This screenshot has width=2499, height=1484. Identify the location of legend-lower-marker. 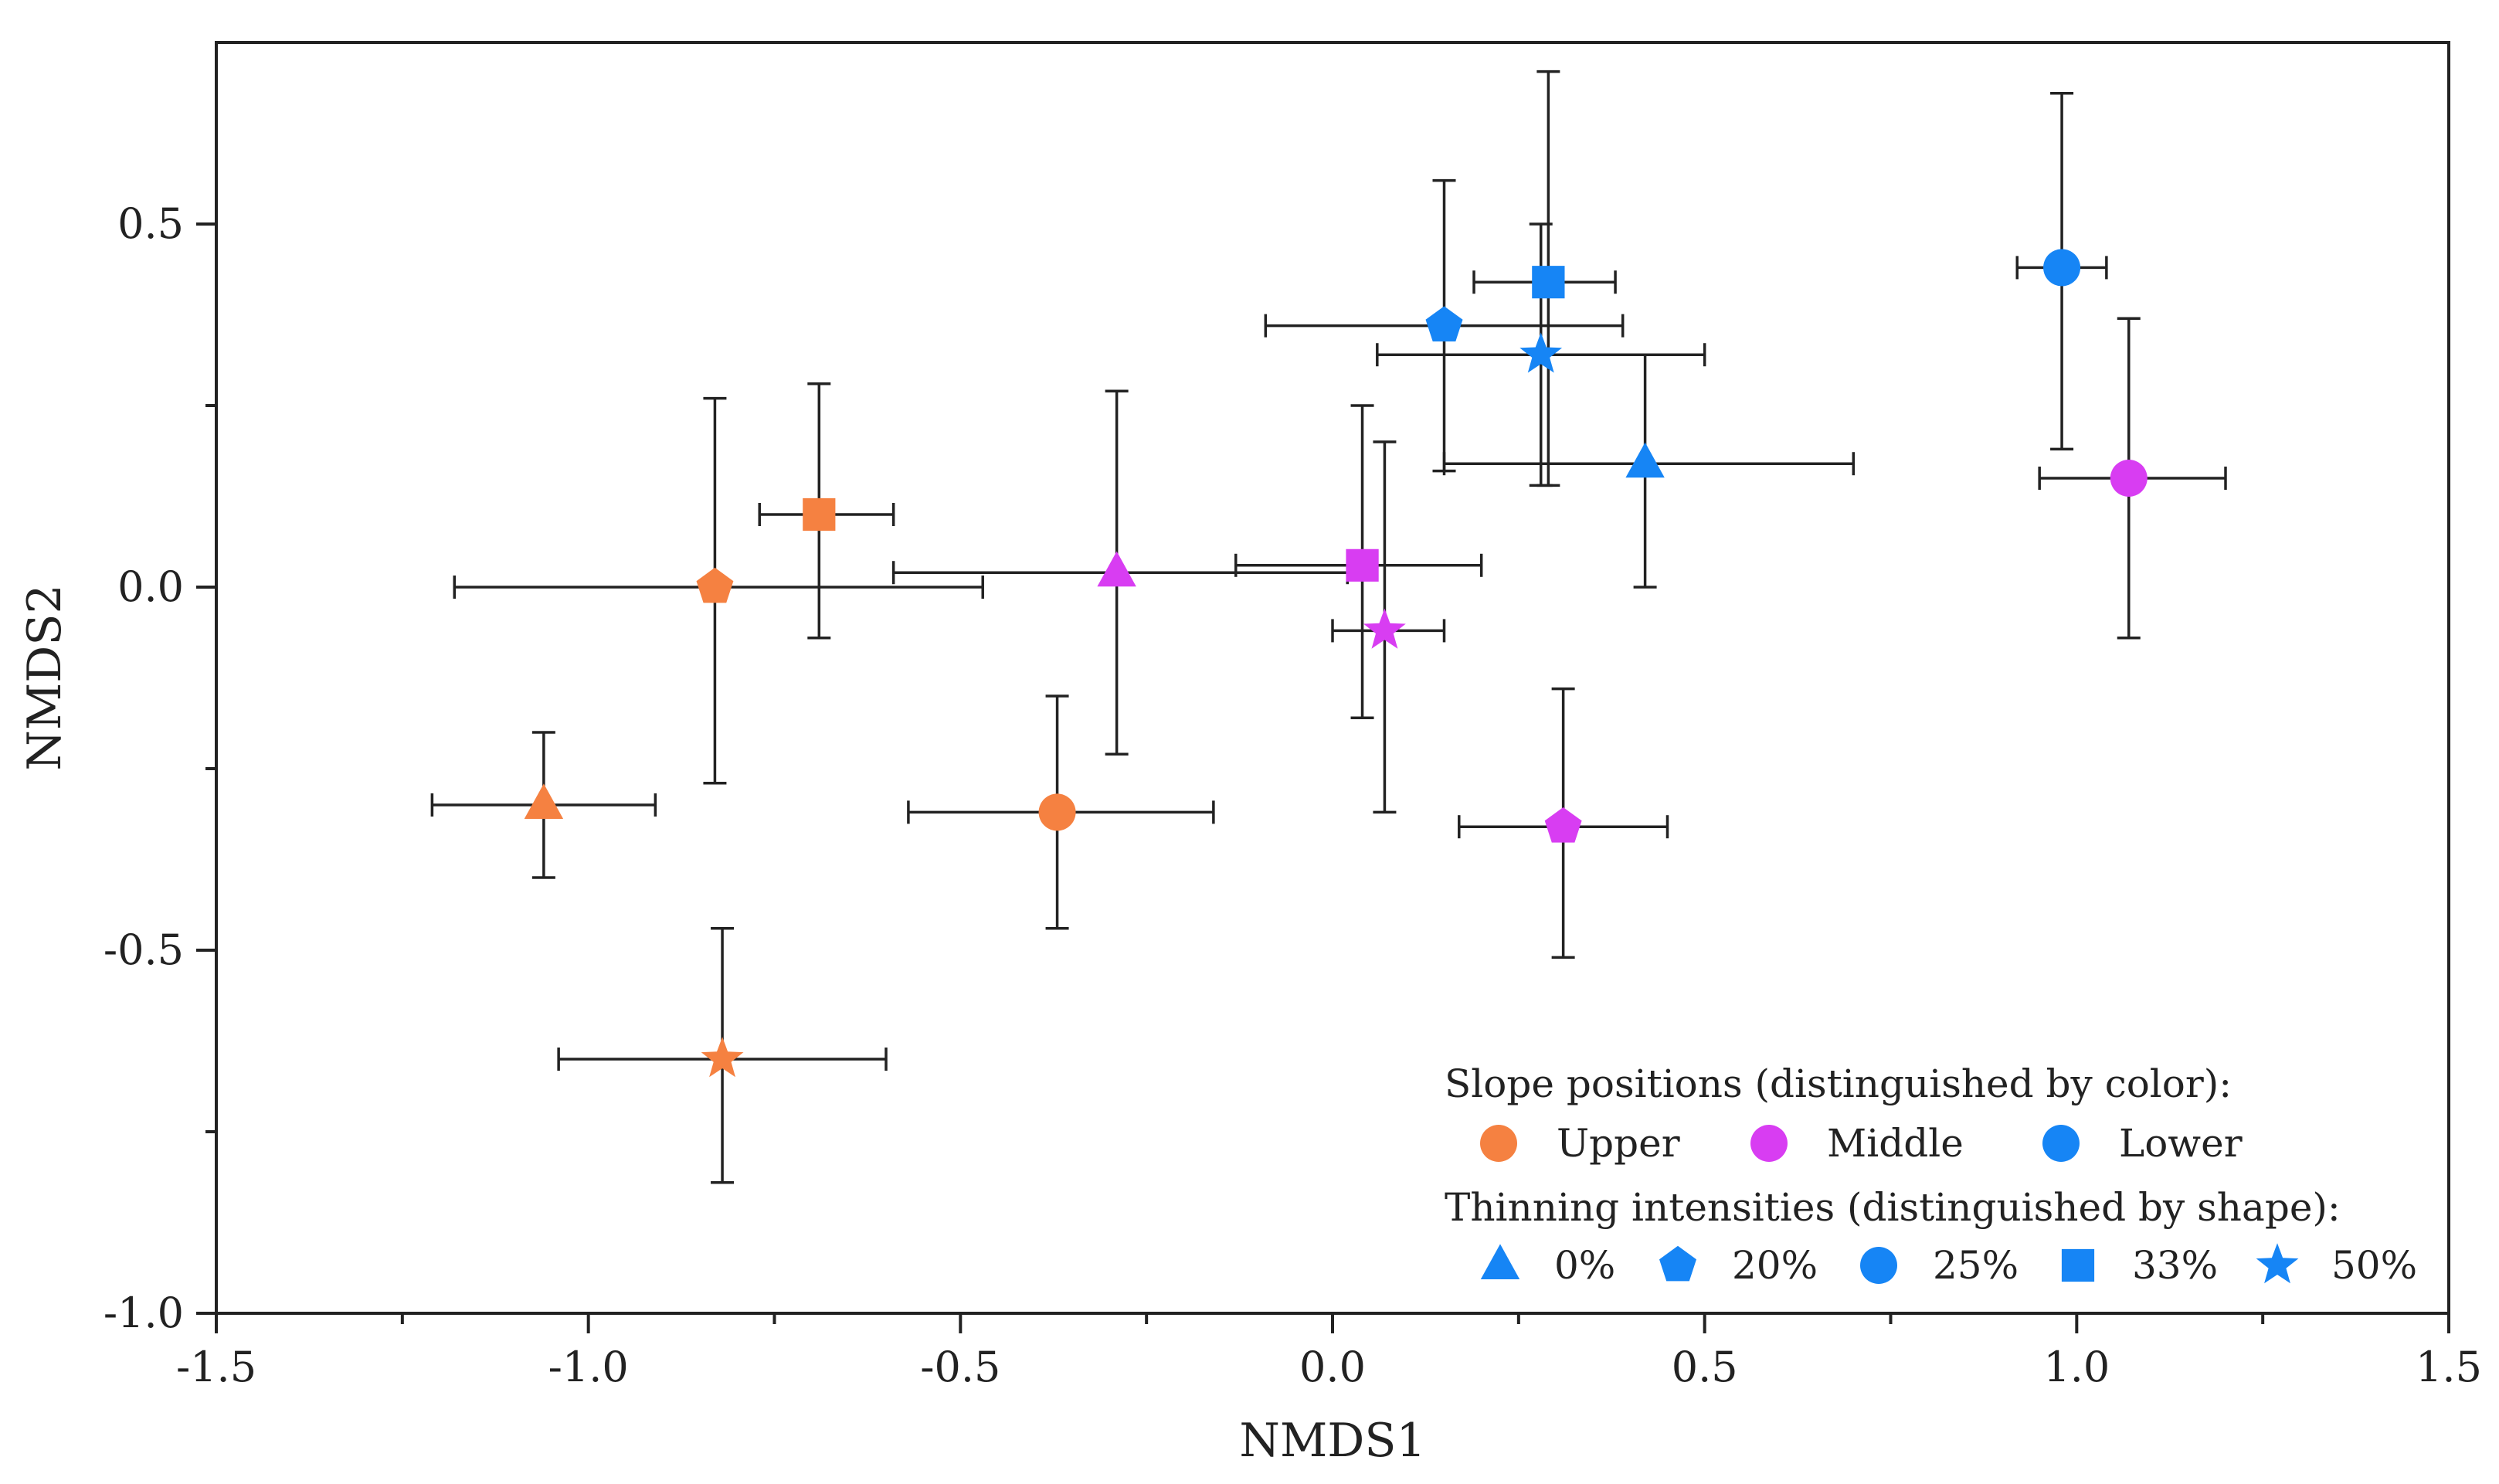
(2061, 1143).